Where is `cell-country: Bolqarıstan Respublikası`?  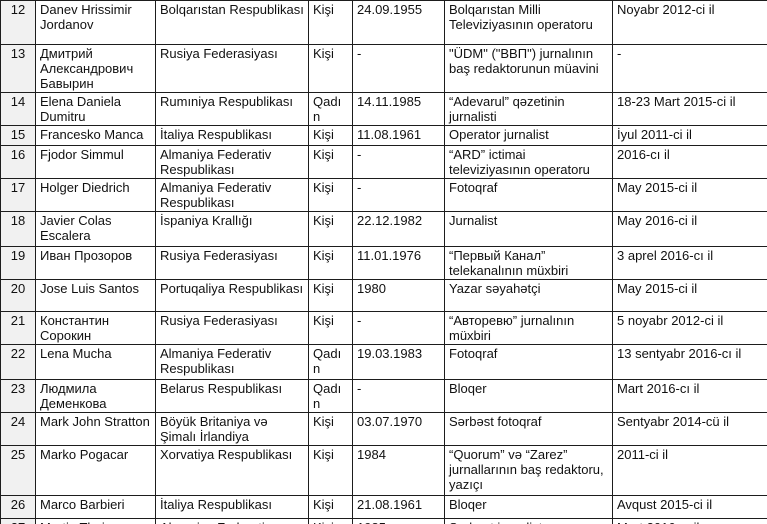 cell-country: Bolqarıstan Respublikası is located at coordinates (232, 22).